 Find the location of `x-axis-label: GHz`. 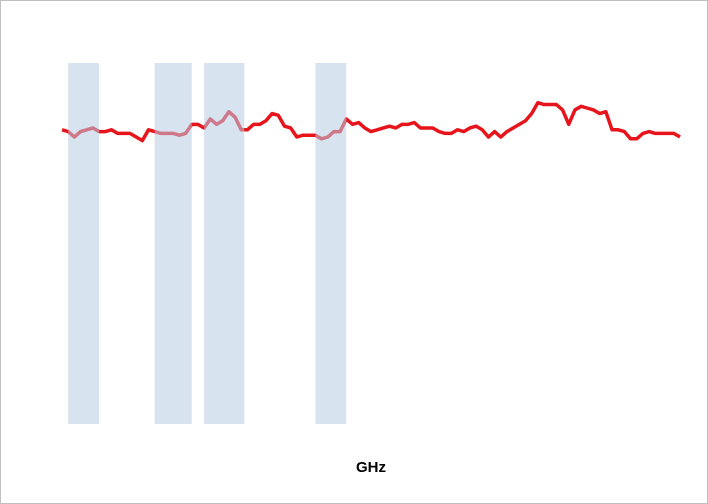

x-axis-label: GHz is located at coordinates (371, 467).